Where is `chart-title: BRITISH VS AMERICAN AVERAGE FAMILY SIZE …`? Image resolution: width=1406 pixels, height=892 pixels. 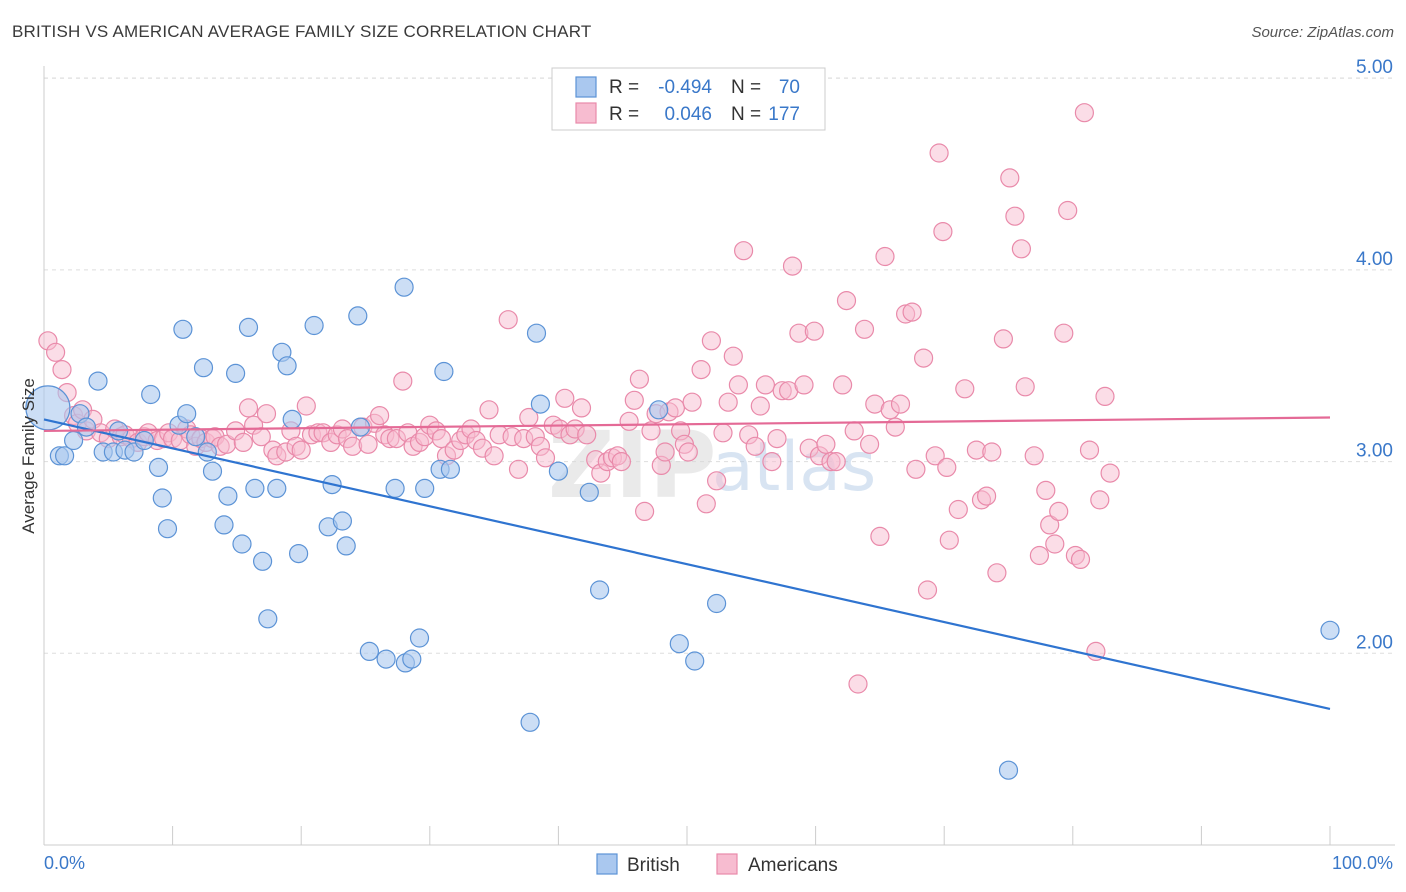
chart-title: BRITISH VS AMERICAN AVERAGE FAMILY SIZE … is located at coordinates (302, 31).